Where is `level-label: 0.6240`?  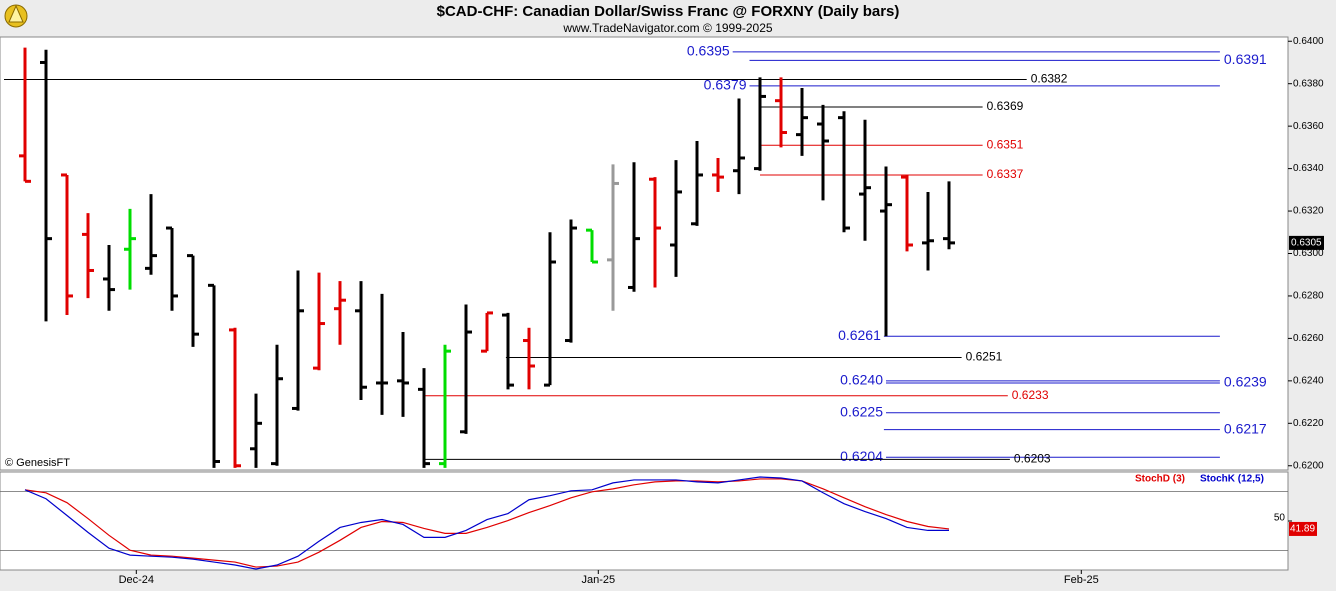
level-label: 0.6240 is located at coordinates (861, 380).